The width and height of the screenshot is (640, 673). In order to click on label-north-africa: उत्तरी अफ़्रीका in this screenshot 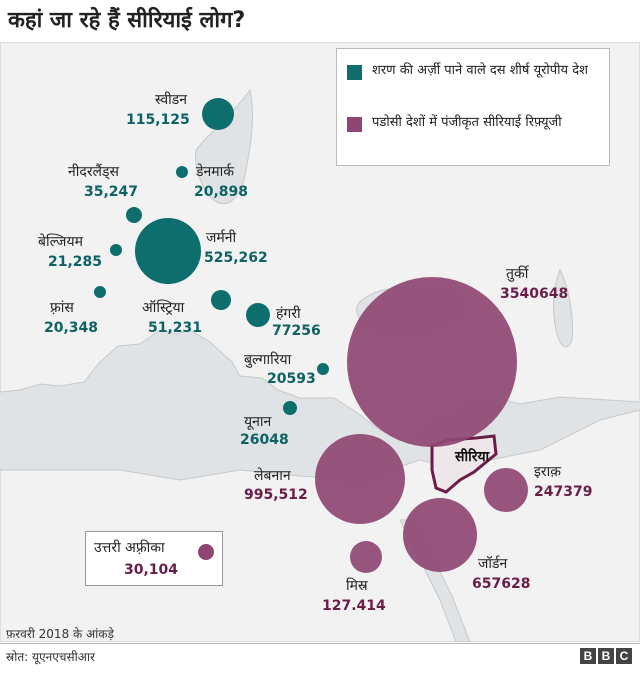, I will do `click(129, 548)`.